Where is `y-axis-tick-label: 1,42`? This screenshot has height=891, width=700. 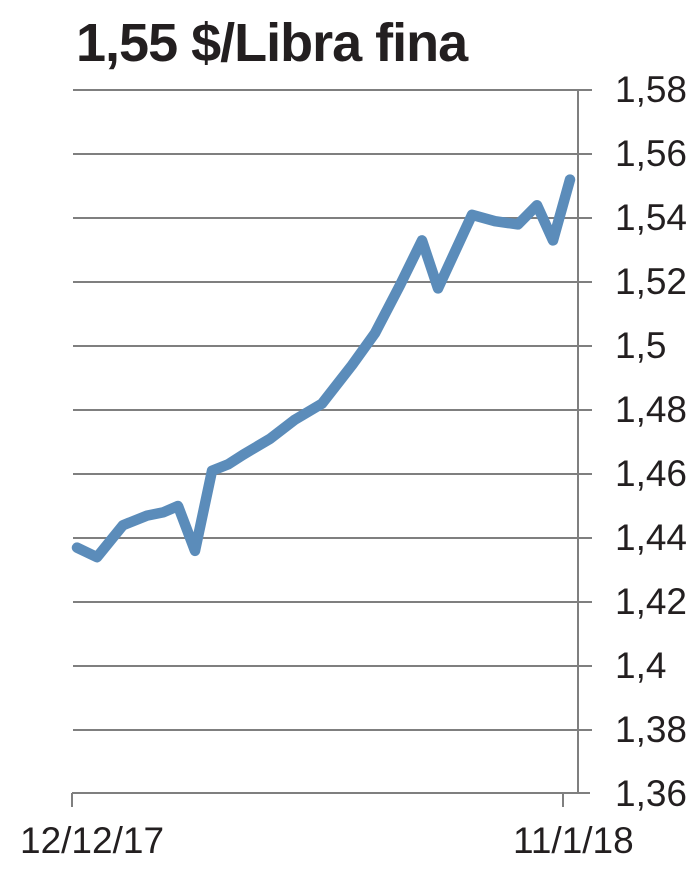
y-axis-tick-label: 1,42 is located at coordinates (651, 601).